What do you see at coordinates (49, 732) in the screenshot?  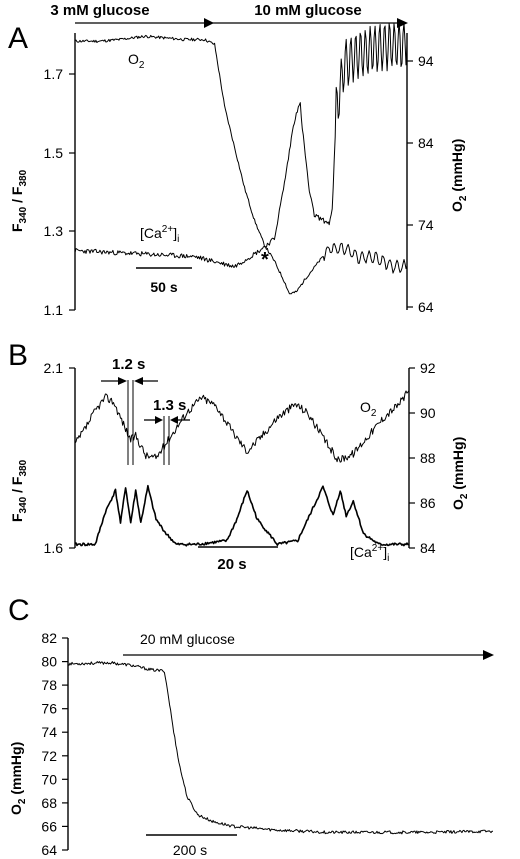 I see `y-tick-label: 74` at bounding box center [49, 732].